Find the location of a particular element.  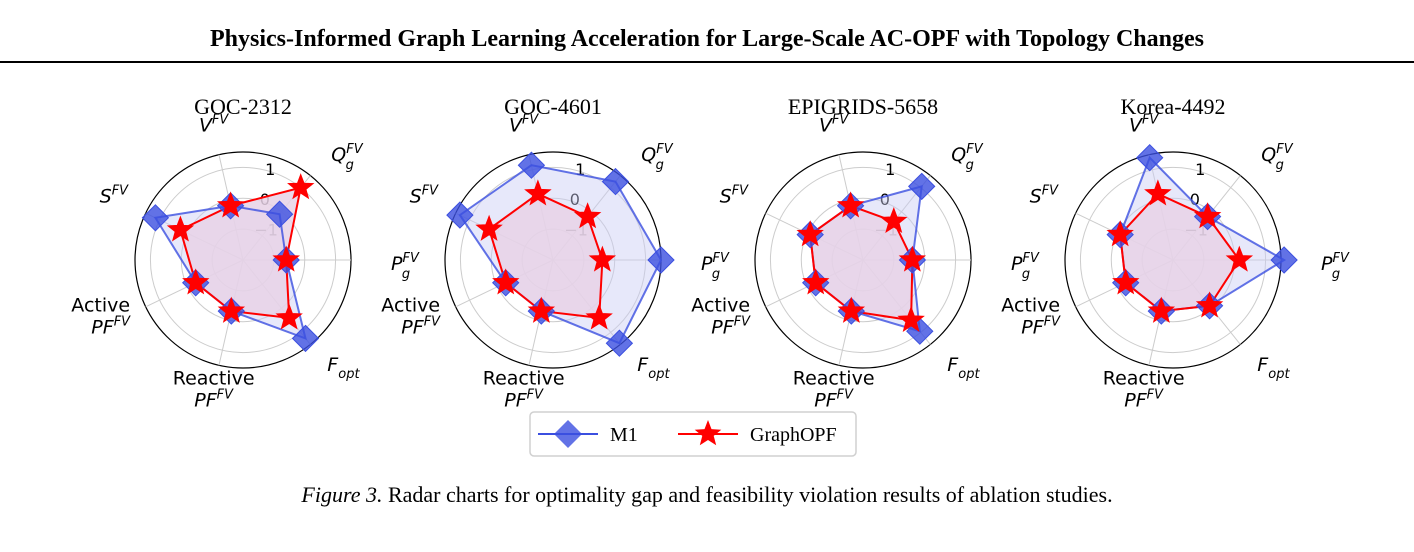

chart-title: GOC-2312 is located at coordinates (243, 106).